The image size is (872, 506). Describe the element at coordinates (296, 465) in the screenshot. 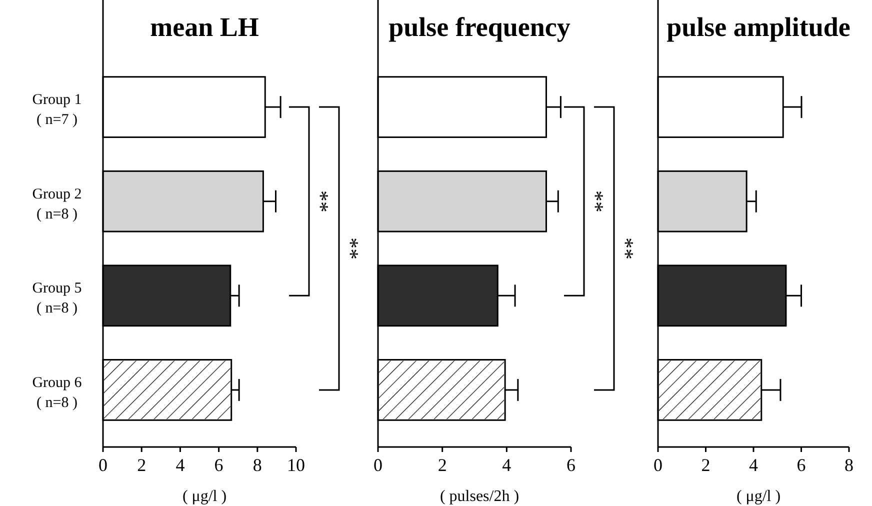

I see `x-tick-label: 10` at that location.